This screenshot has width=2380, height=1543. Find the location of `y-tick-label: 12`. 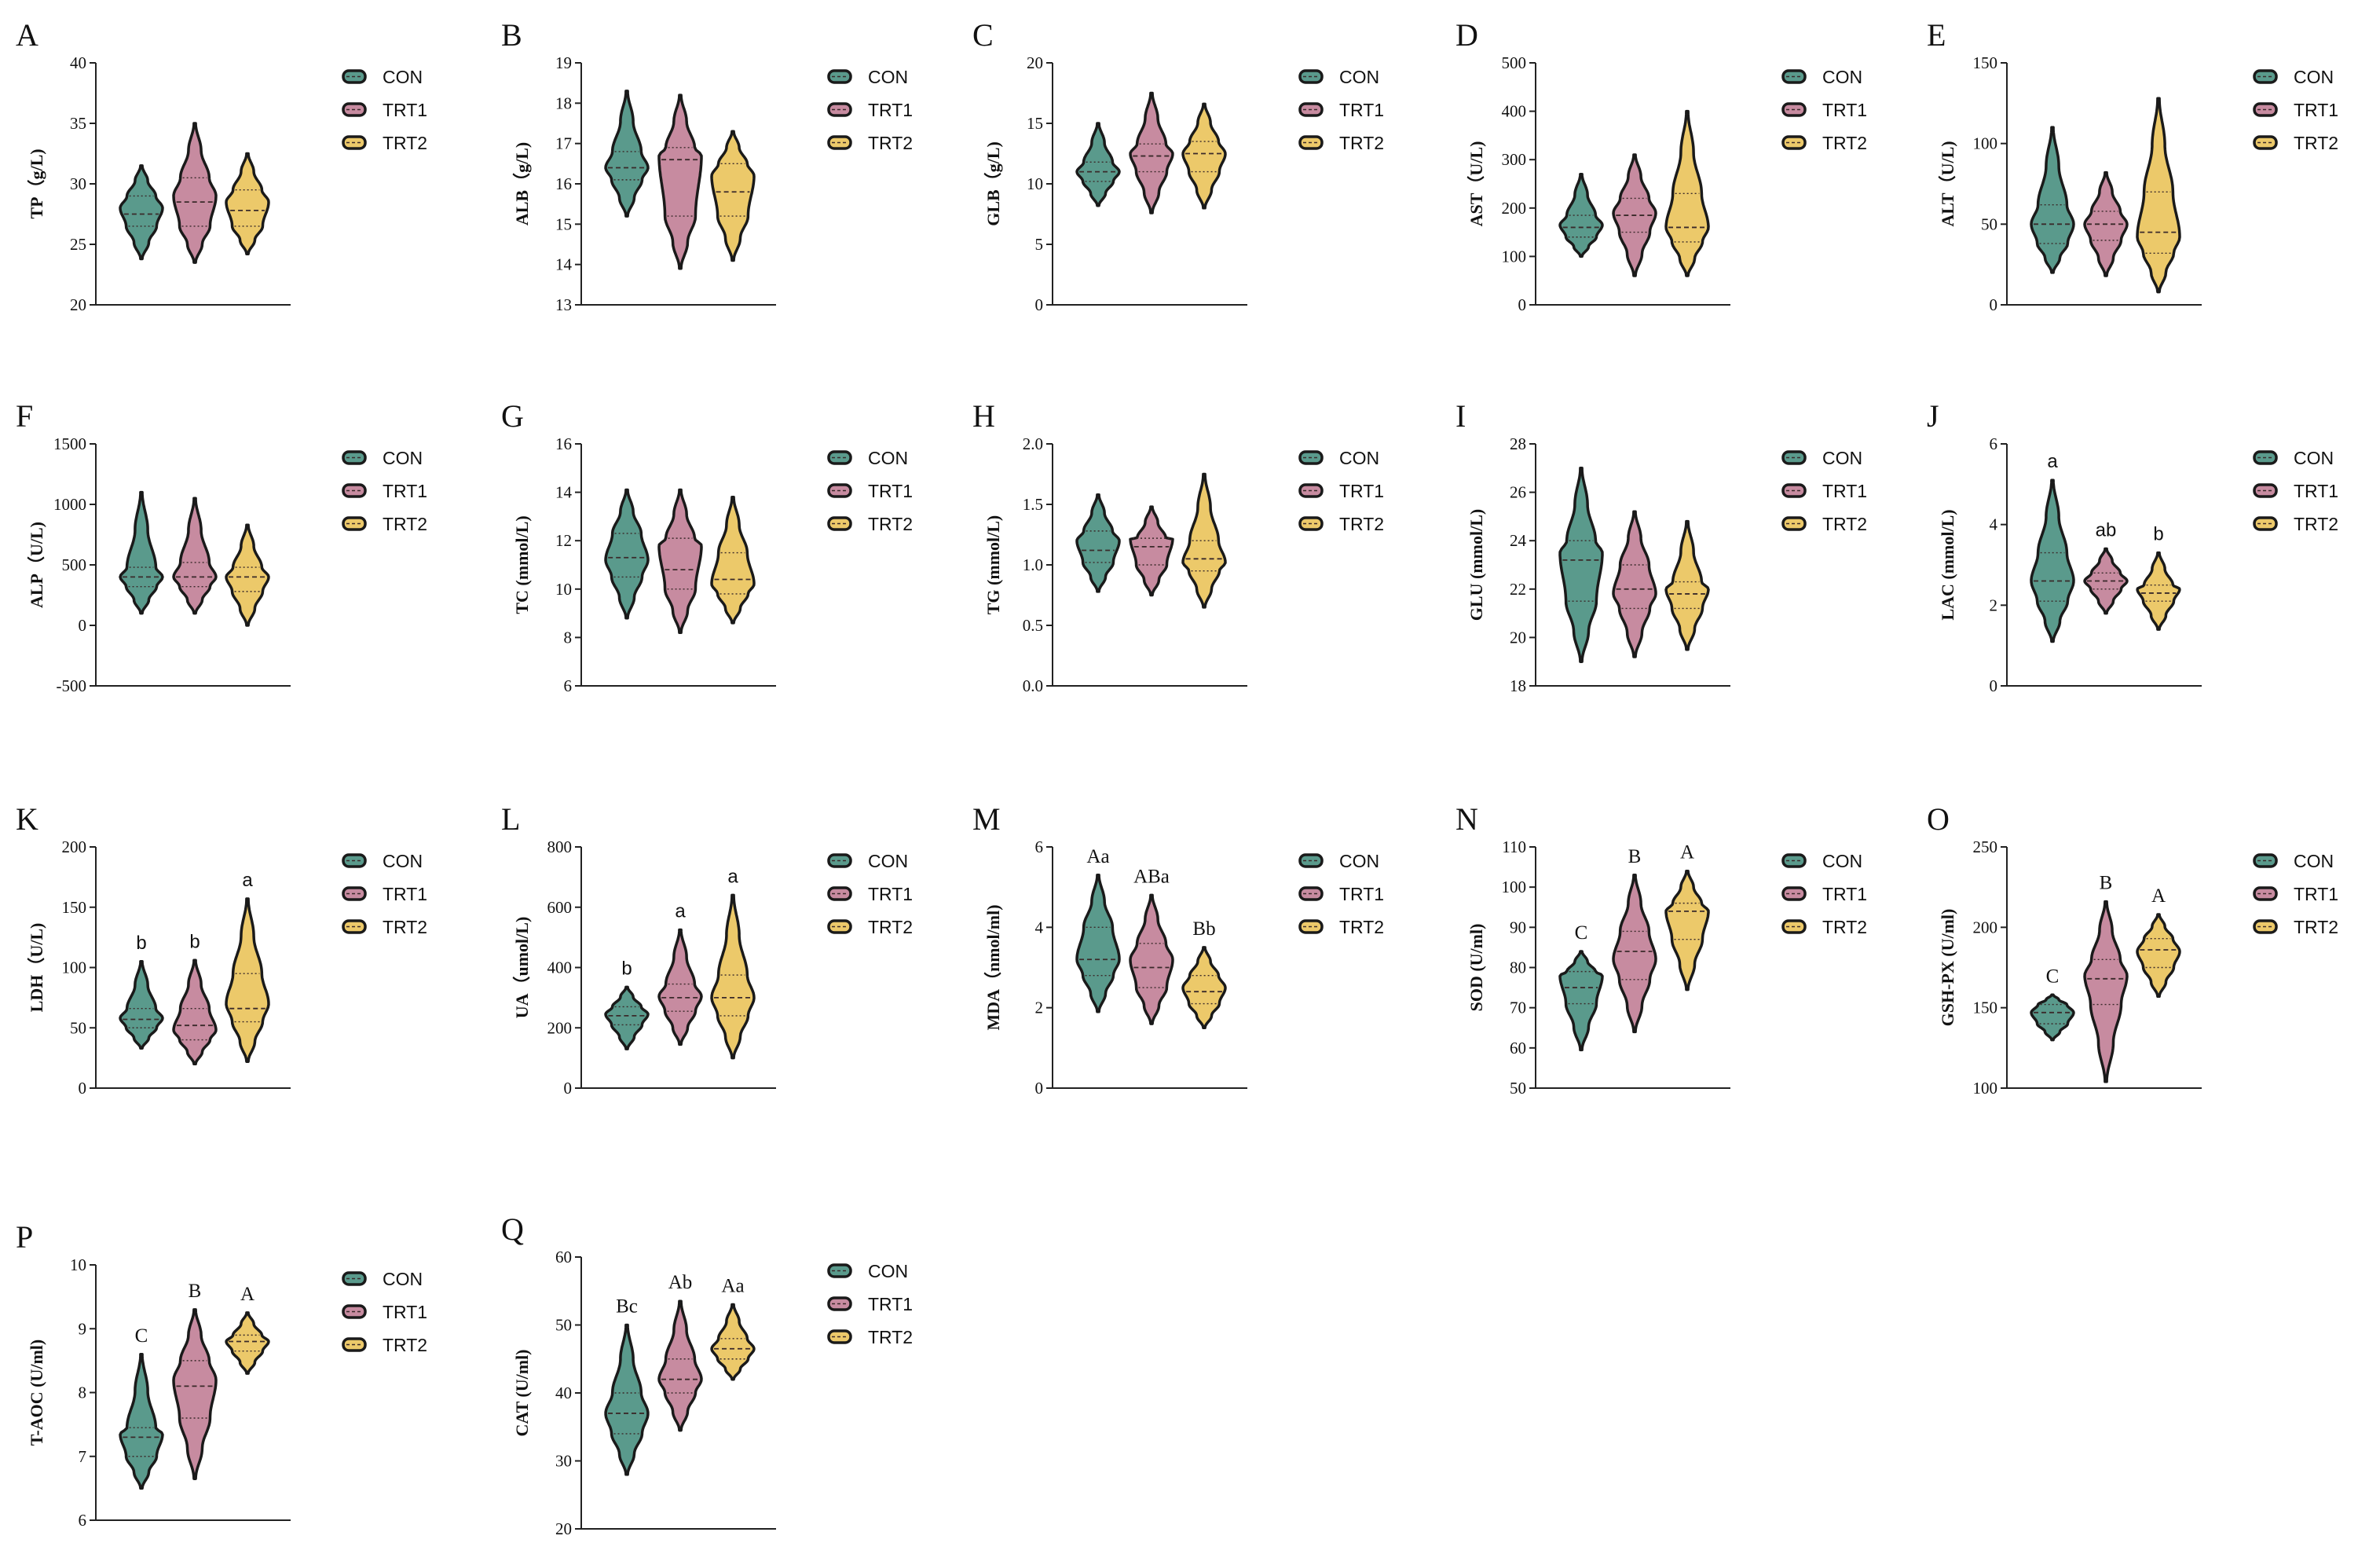

y-tick-label: 12 is located at coordinates (563, 540).